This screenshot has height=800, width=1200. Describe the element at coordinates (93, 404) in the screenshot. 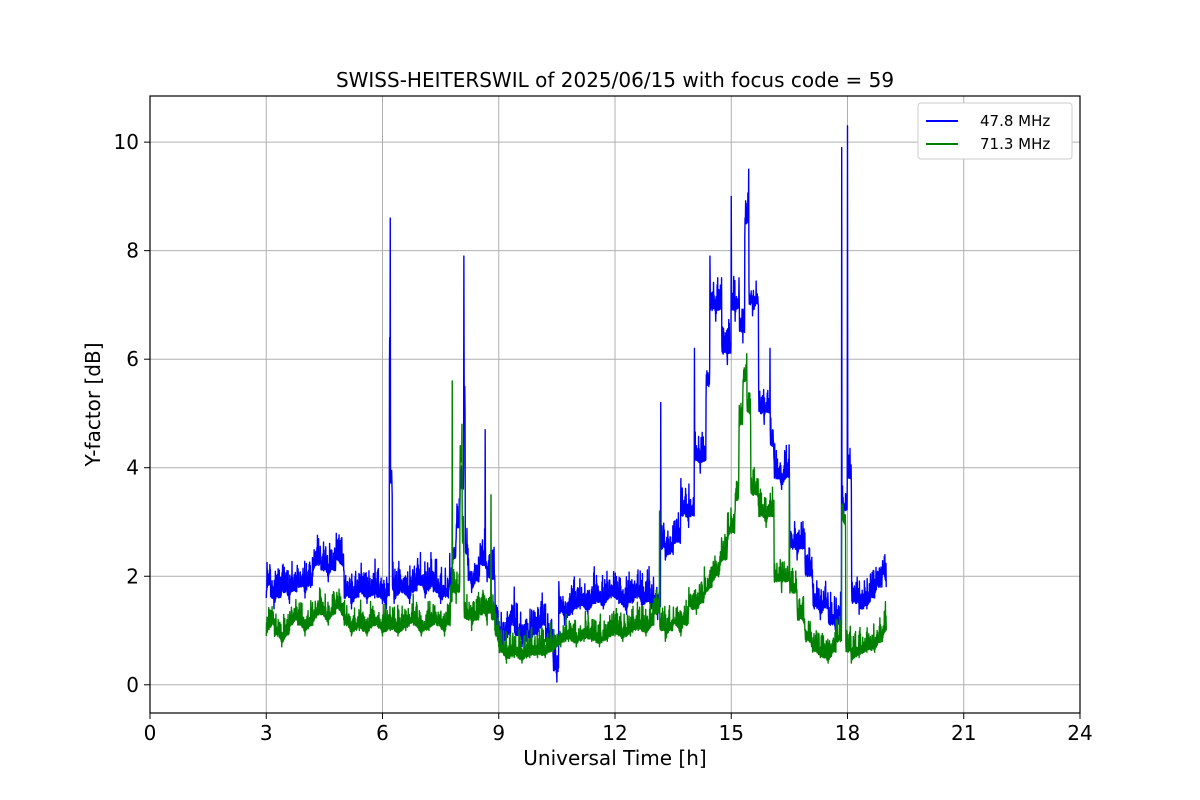

I see `y-axis-label: Y-factor [dB]` at that location.